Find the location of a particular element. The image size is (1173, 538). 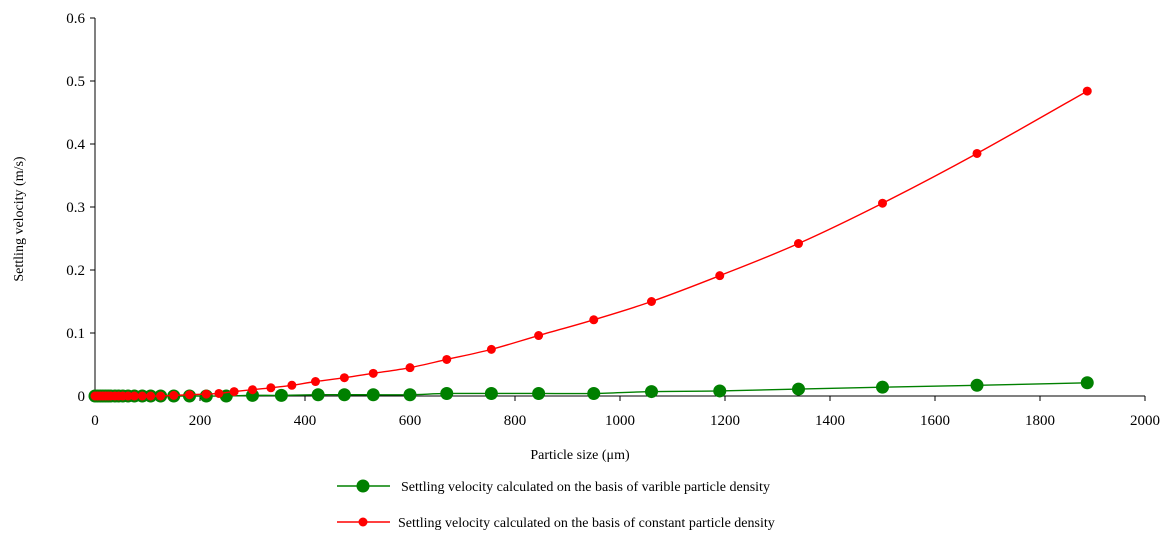

x-tick-label: 800 is located at coordinates (515, 421).